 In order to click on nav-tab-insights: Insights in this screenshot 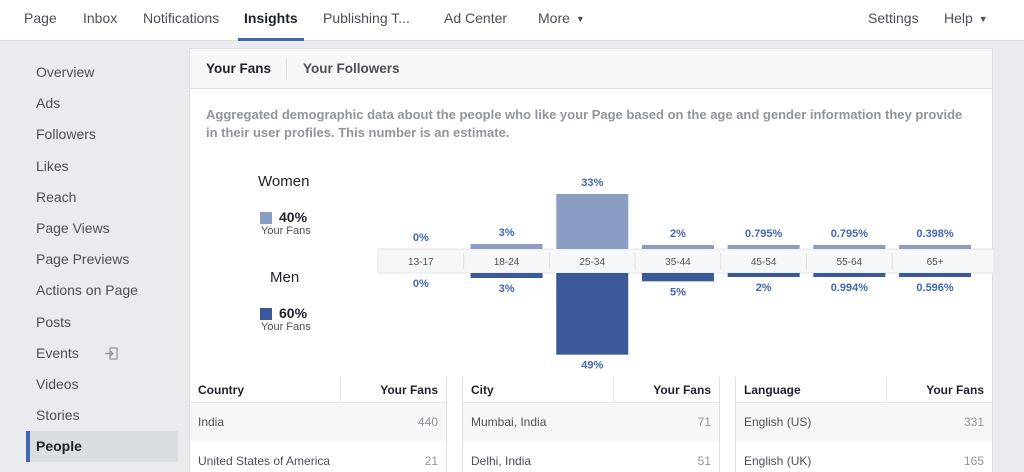, I will do `click(271, 20)`.